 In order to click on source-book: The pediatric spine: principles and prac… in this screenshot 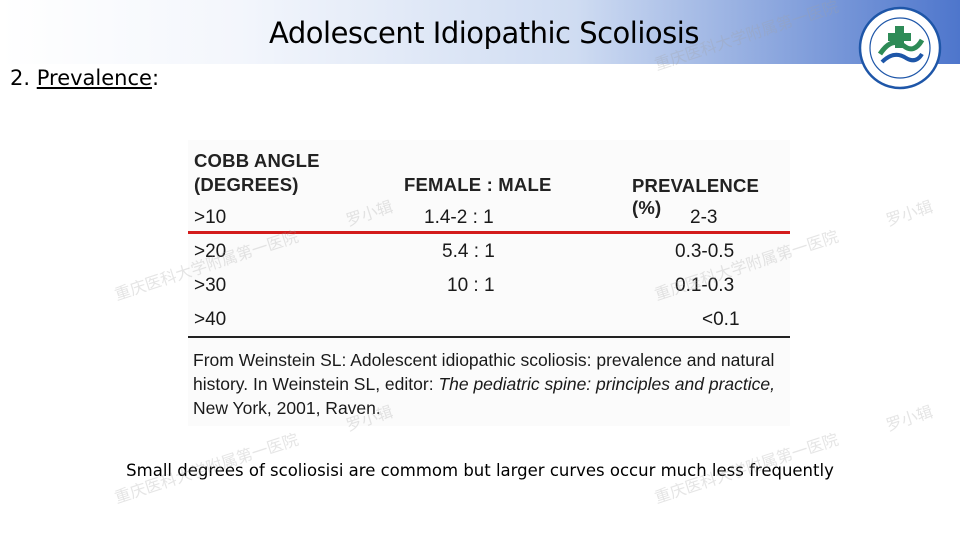, I will do `click(607, 384)`.